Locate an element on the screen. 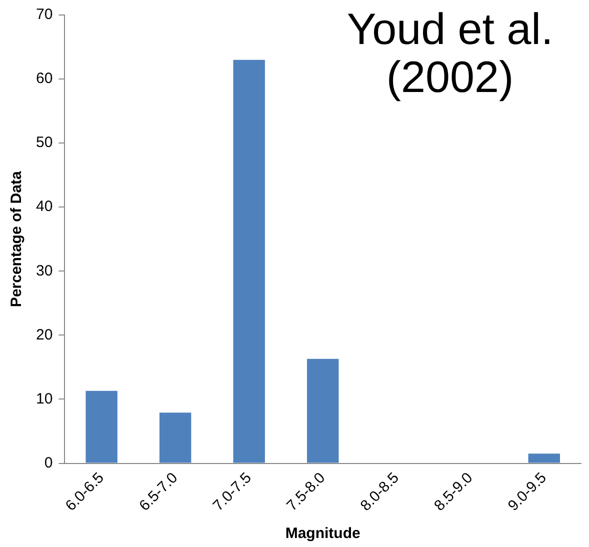 This screenshot has width=589, height=547. annotation: Youd et al. (2002) is located at coordinates (450, 53).